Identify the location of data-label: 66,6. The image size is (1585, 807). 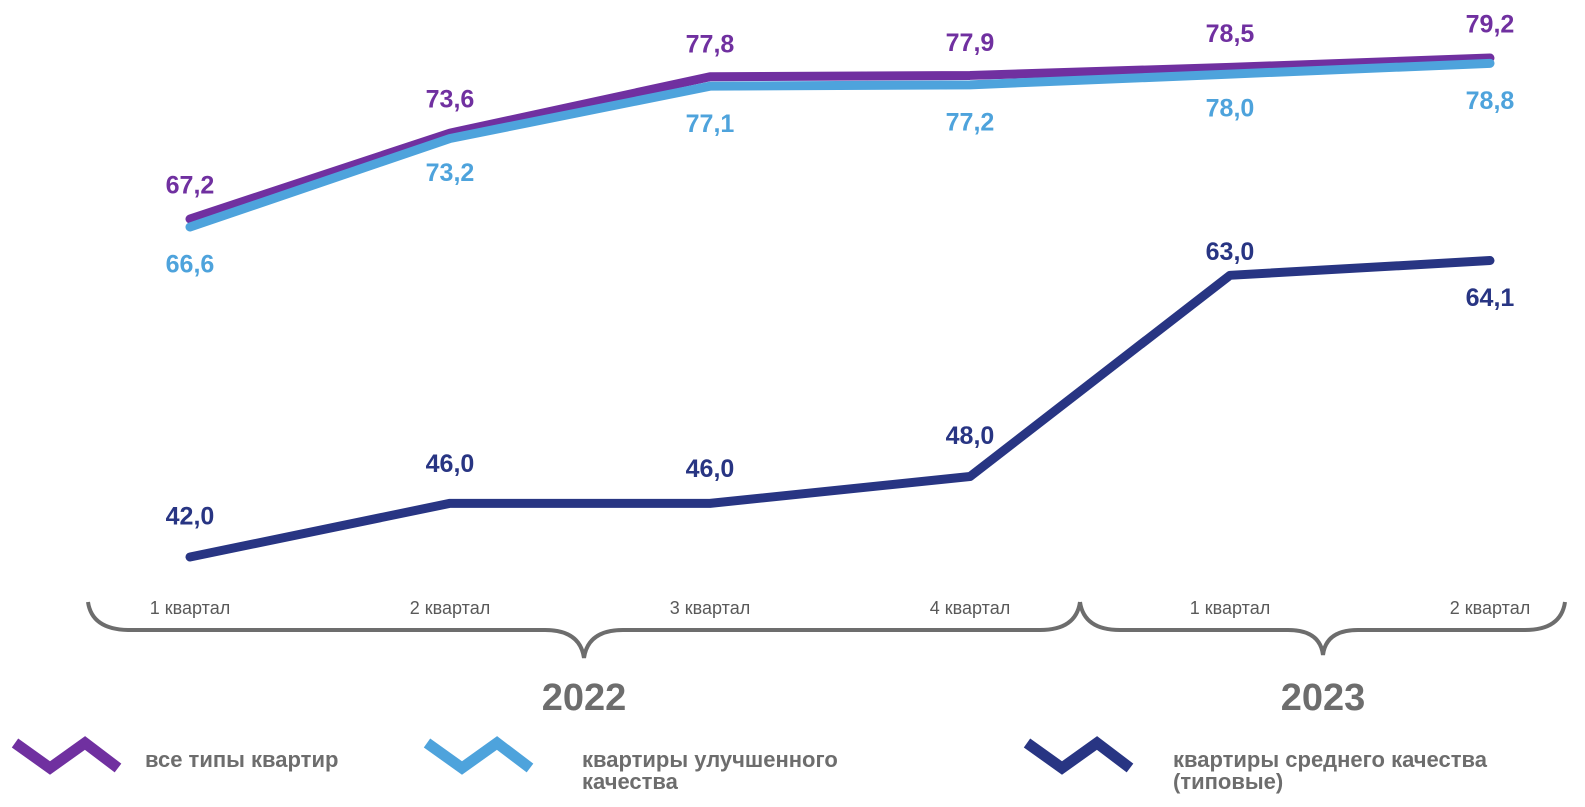
(190, 265).